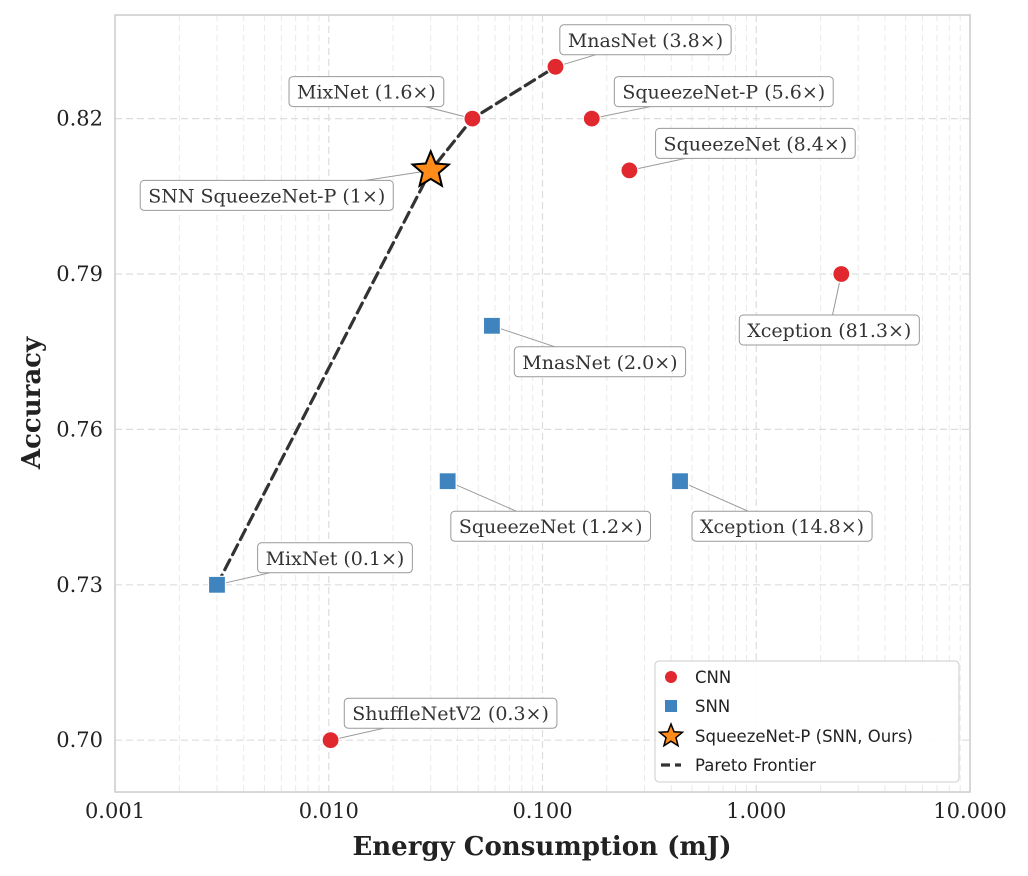 The image size is (1028, 876). What do you see at coordinates (431, 168) in the screenshot?
I see `ours-star-marker` at bounding box center [431, 168].